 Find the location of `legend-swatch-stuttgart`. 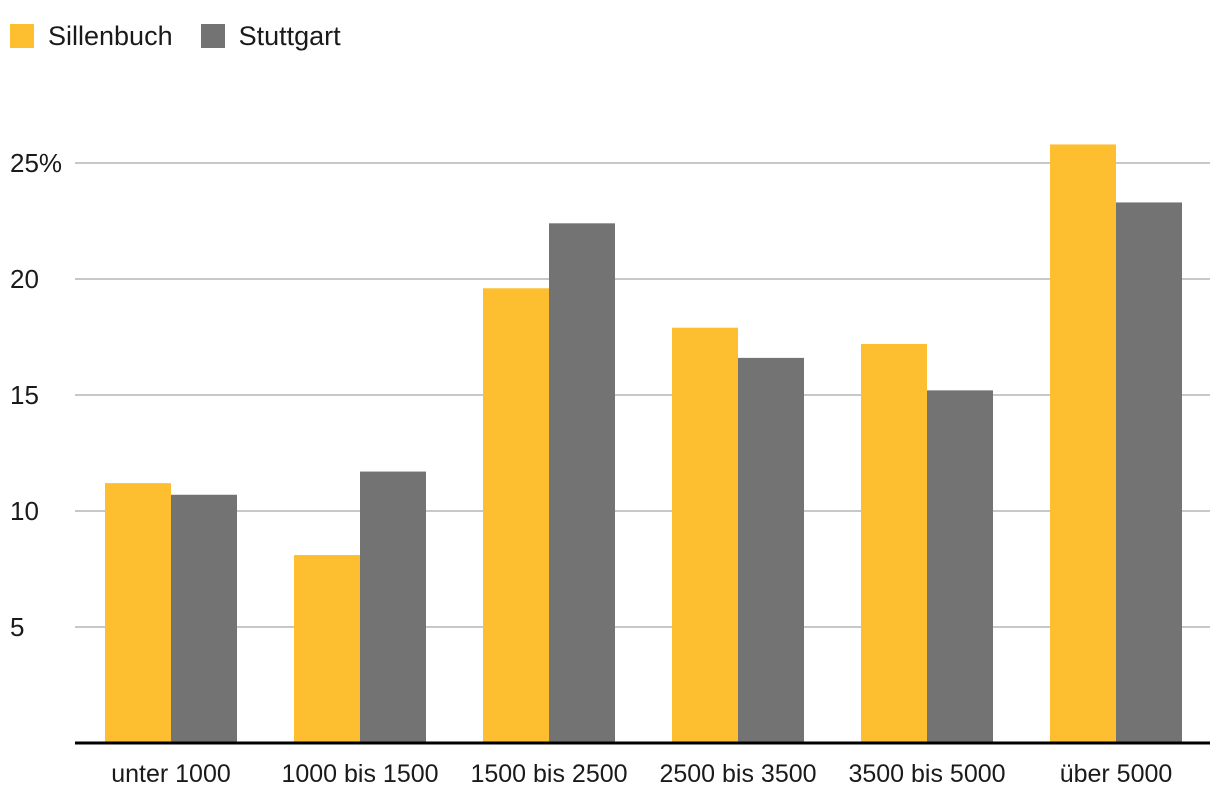

legend-swatch-stuttgart is located at coordinates (212, 36).